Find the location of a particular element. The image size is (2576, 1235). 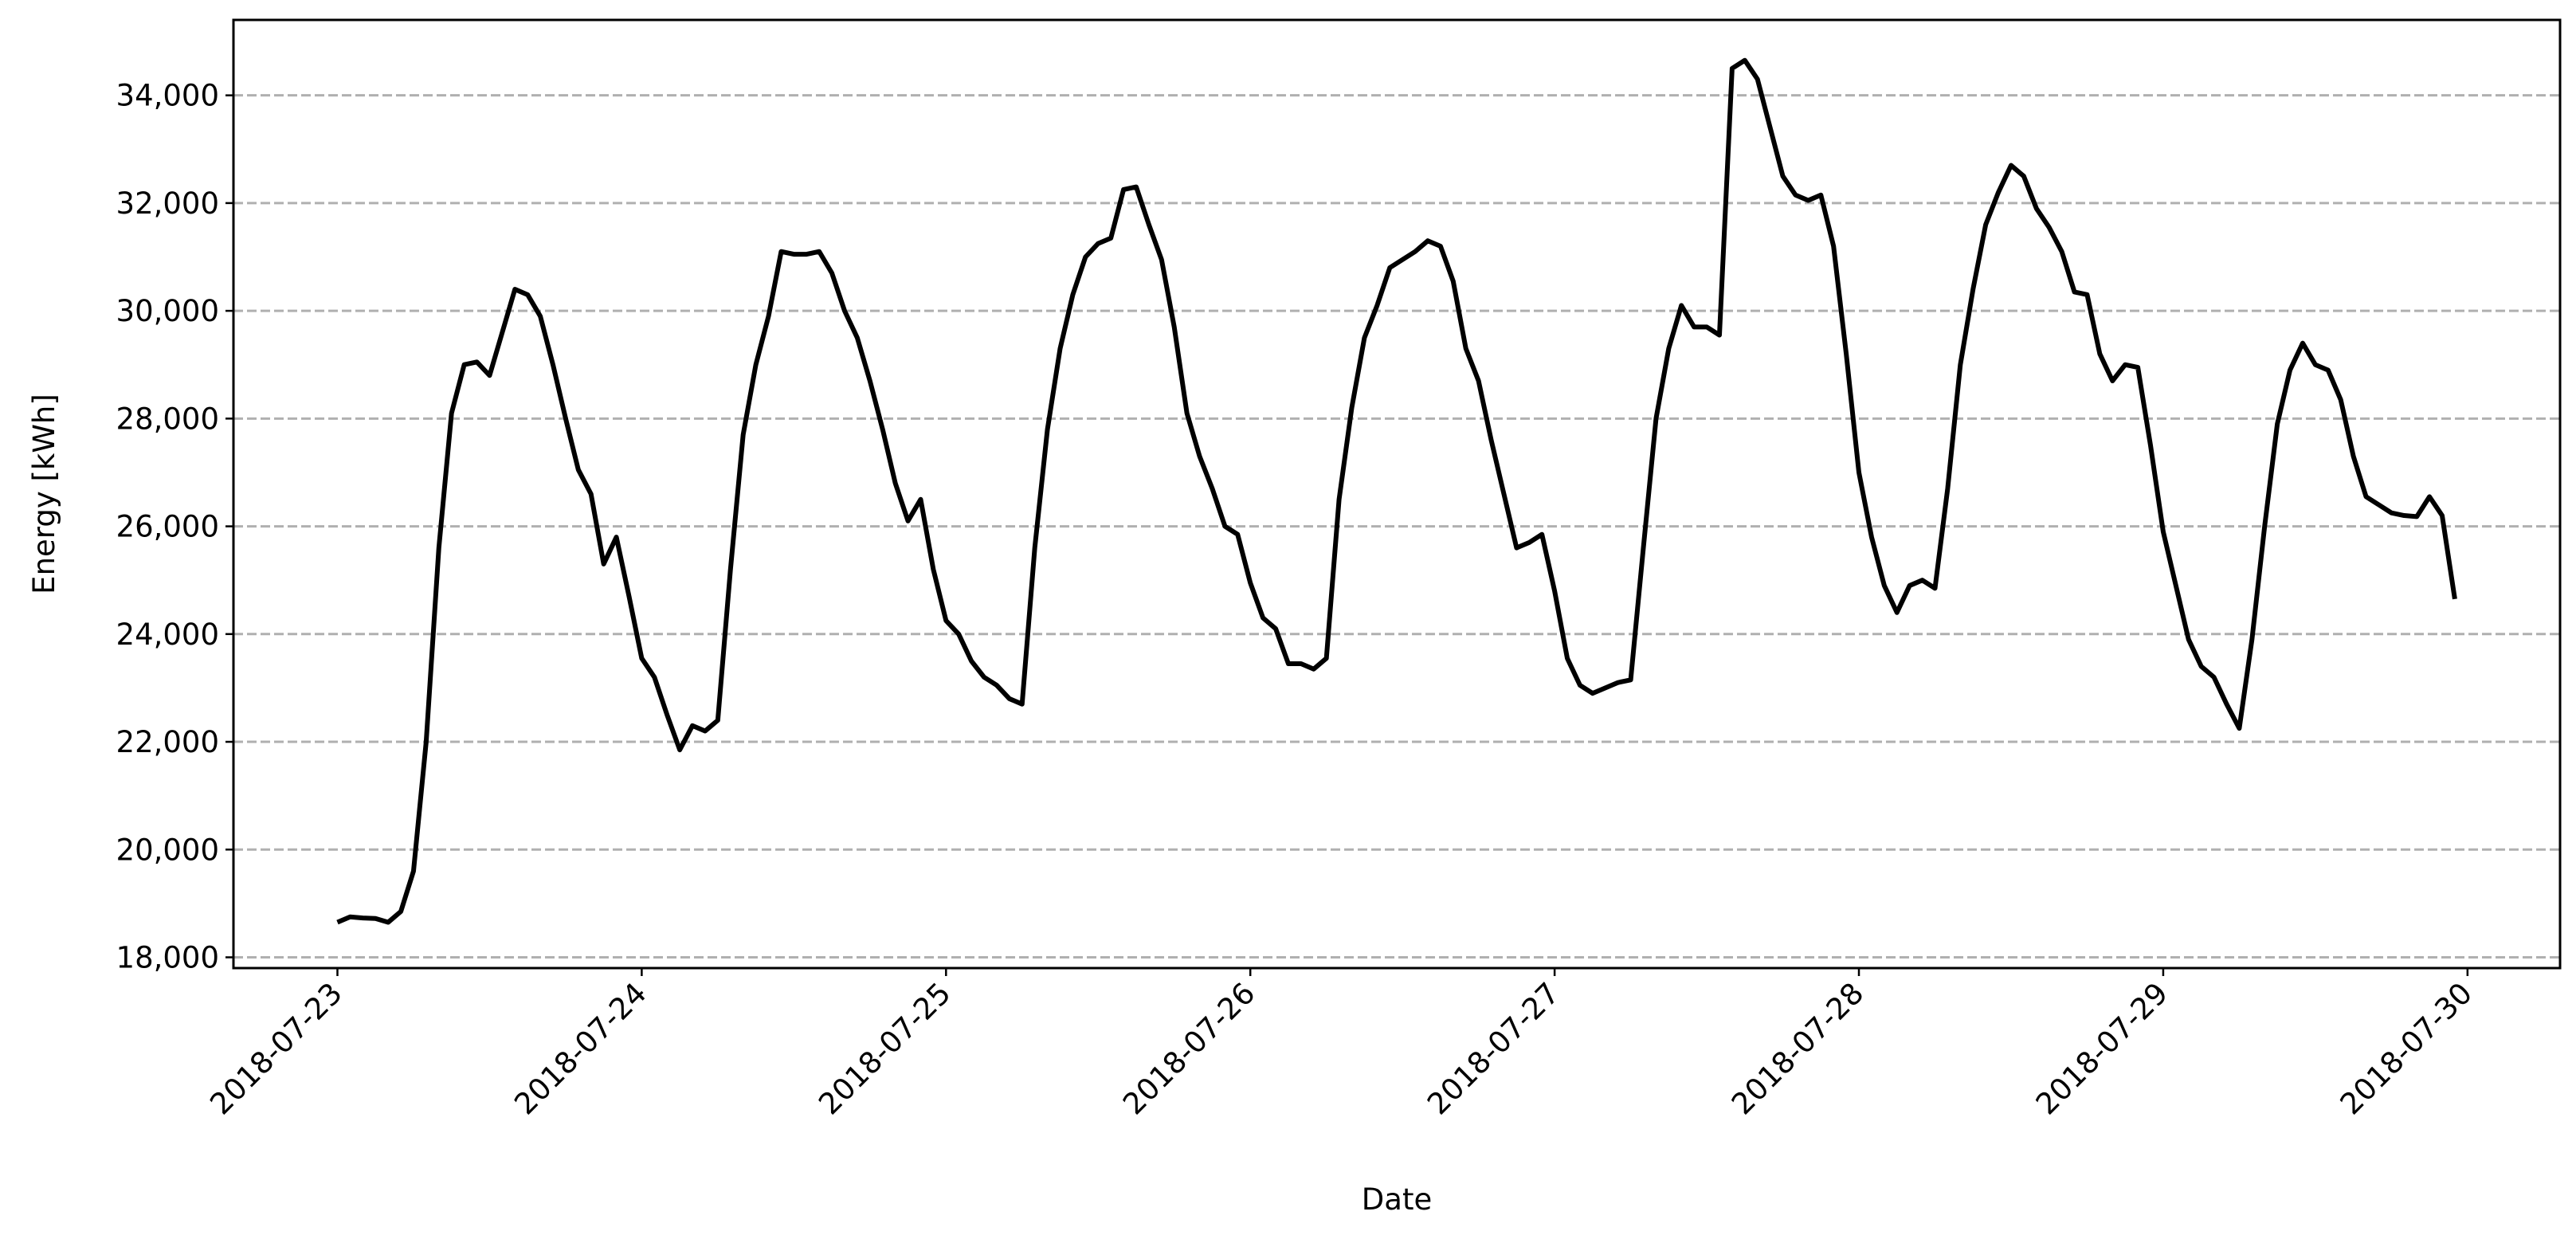

x-tick-label: 2018-07-29 is located at coordinates (2101, 1048).